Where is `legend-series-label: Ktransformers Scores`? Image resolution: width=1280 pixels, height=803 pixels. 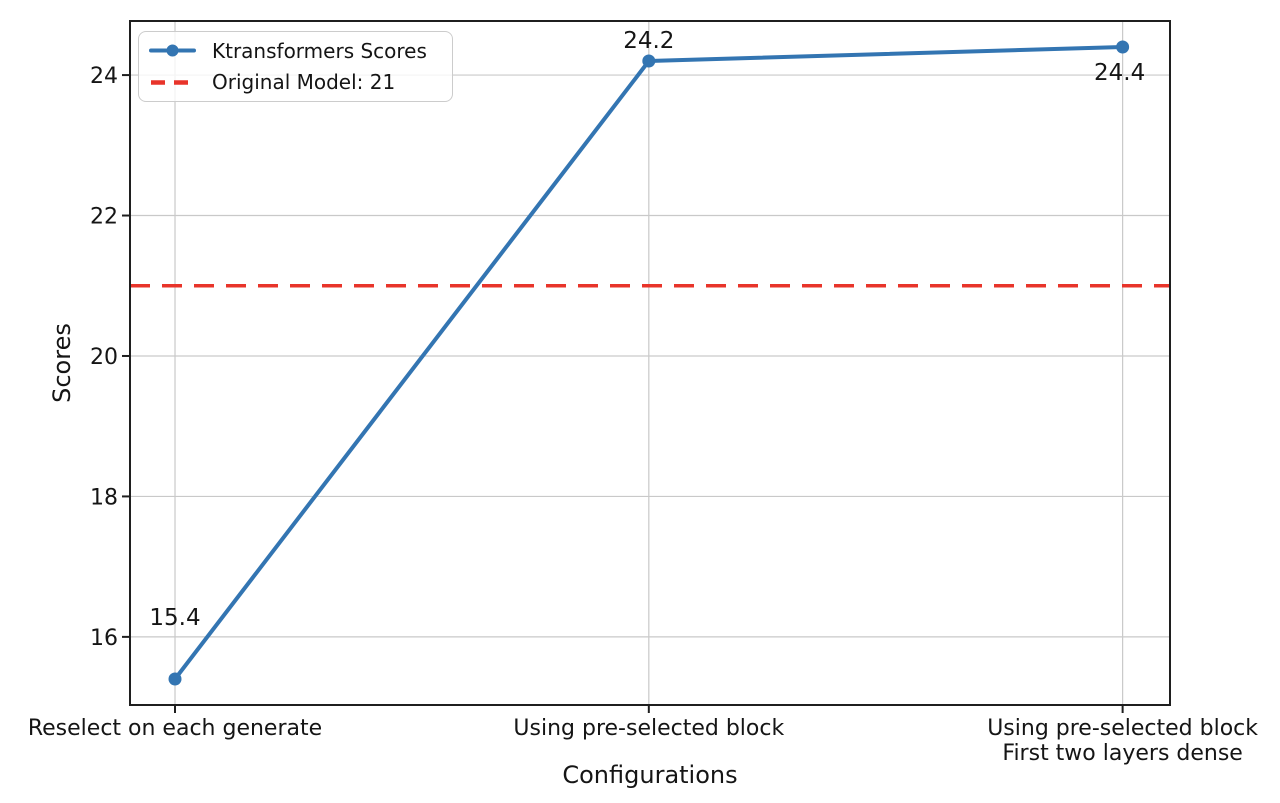 legend-series-label: Ktransformers Scores is located at coordinates (319, 50).